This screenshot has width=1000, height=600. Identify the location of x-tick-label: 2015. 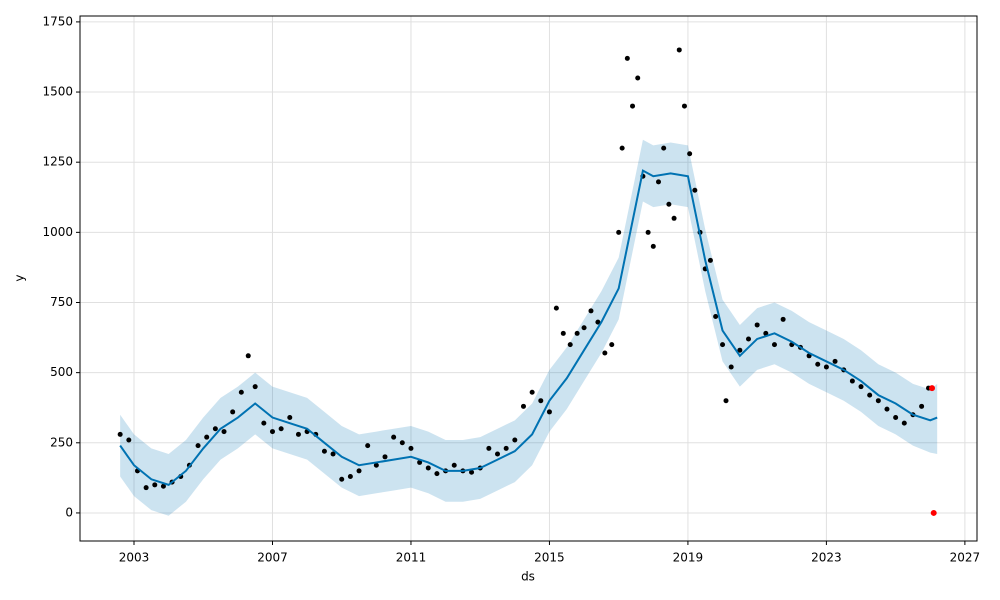
(549, 558).